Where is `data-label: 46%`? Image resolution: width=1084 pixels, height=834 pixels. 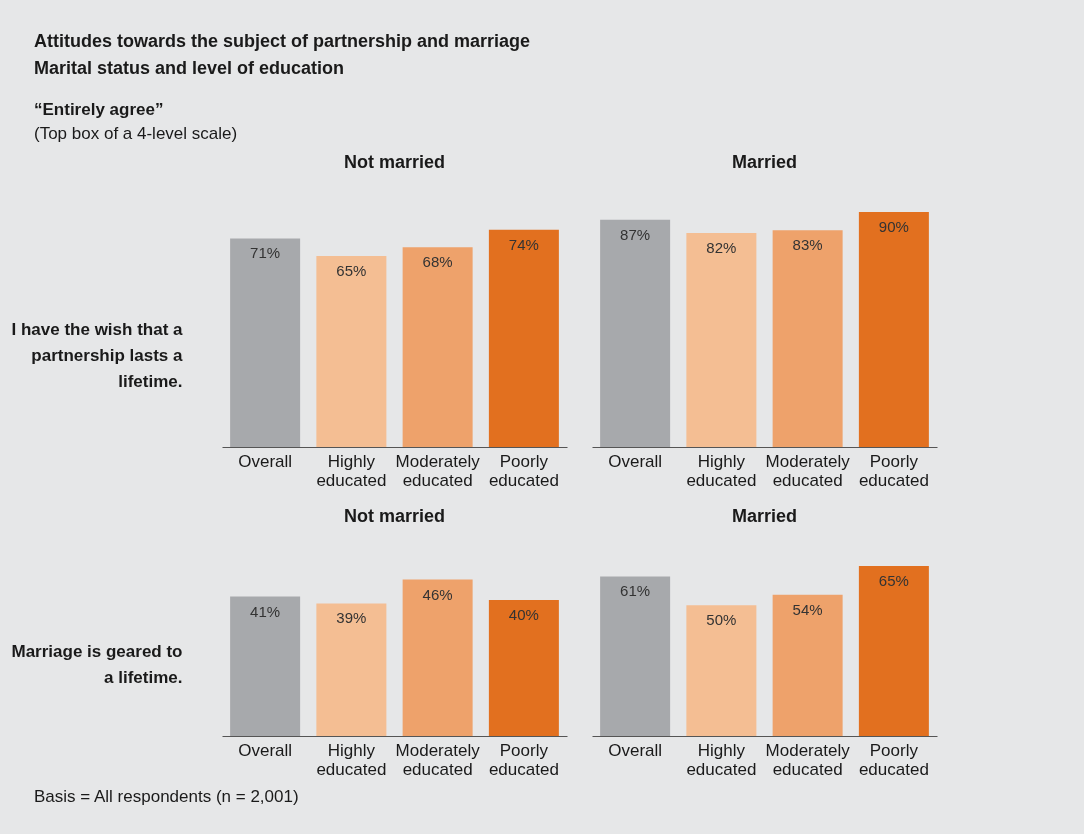 data-label: 46% is located at coordinates (437, 594).